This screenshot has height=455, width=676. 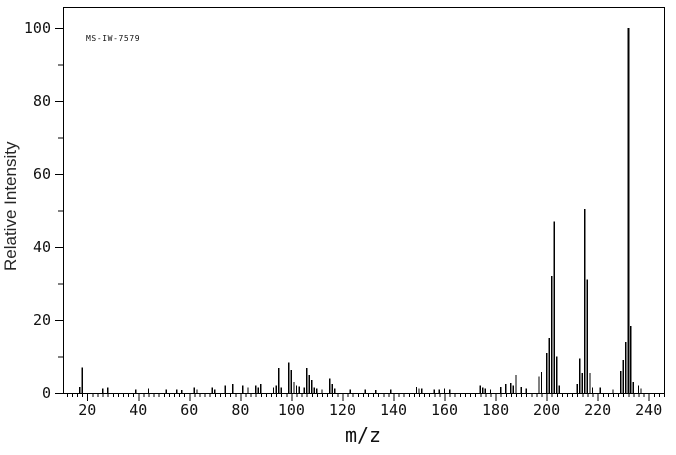 I want to click on svg-text: 140, so click(x=393, y=410).